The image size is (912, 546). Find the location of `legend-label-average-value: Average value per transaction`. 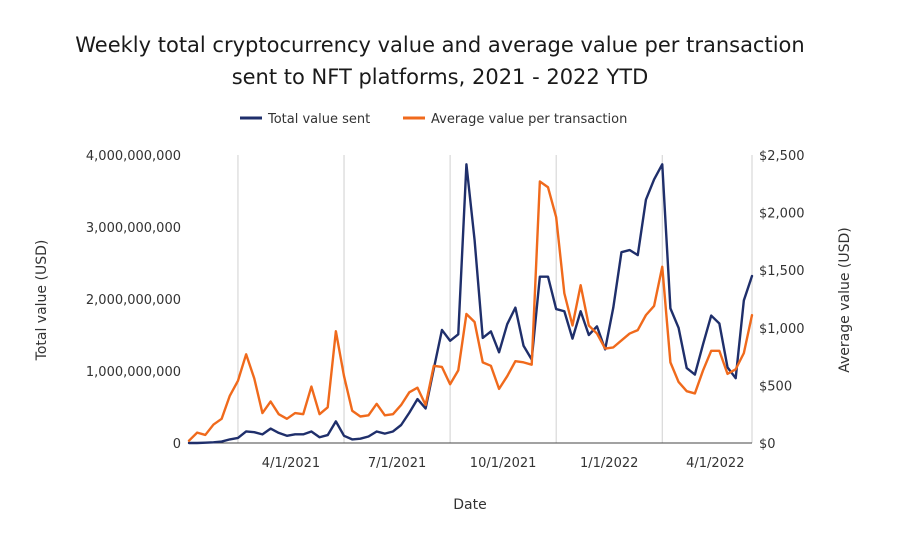

legend-label-average-value: Average value per transaction is located at coordinates (529, 119).